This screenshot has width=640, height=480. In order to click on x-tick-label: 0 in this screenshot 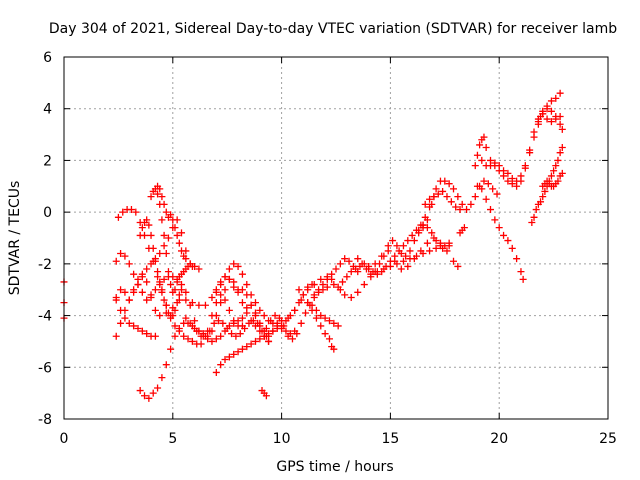, I will do `click(64, 439)`.